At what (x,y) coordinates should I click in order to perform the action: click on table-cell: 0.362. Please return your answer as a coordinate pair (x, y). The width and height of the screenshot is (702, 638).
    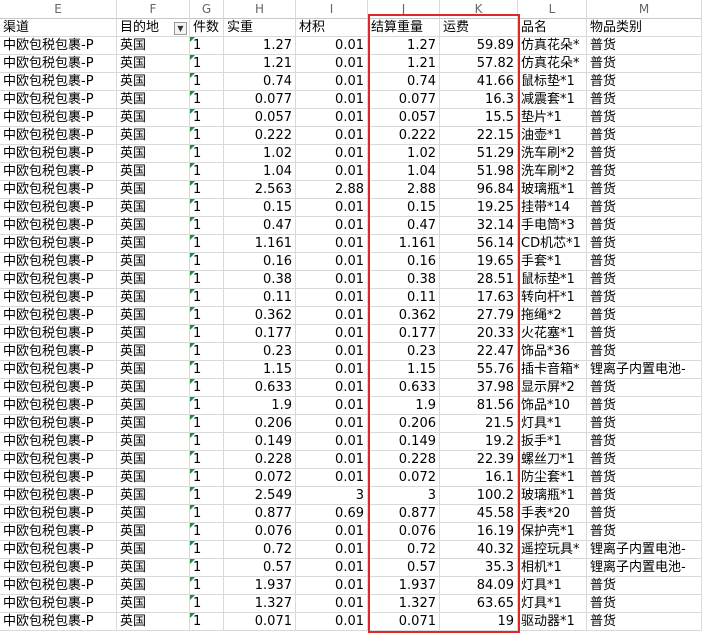
    Looking at the image, I should click on (260, 316).